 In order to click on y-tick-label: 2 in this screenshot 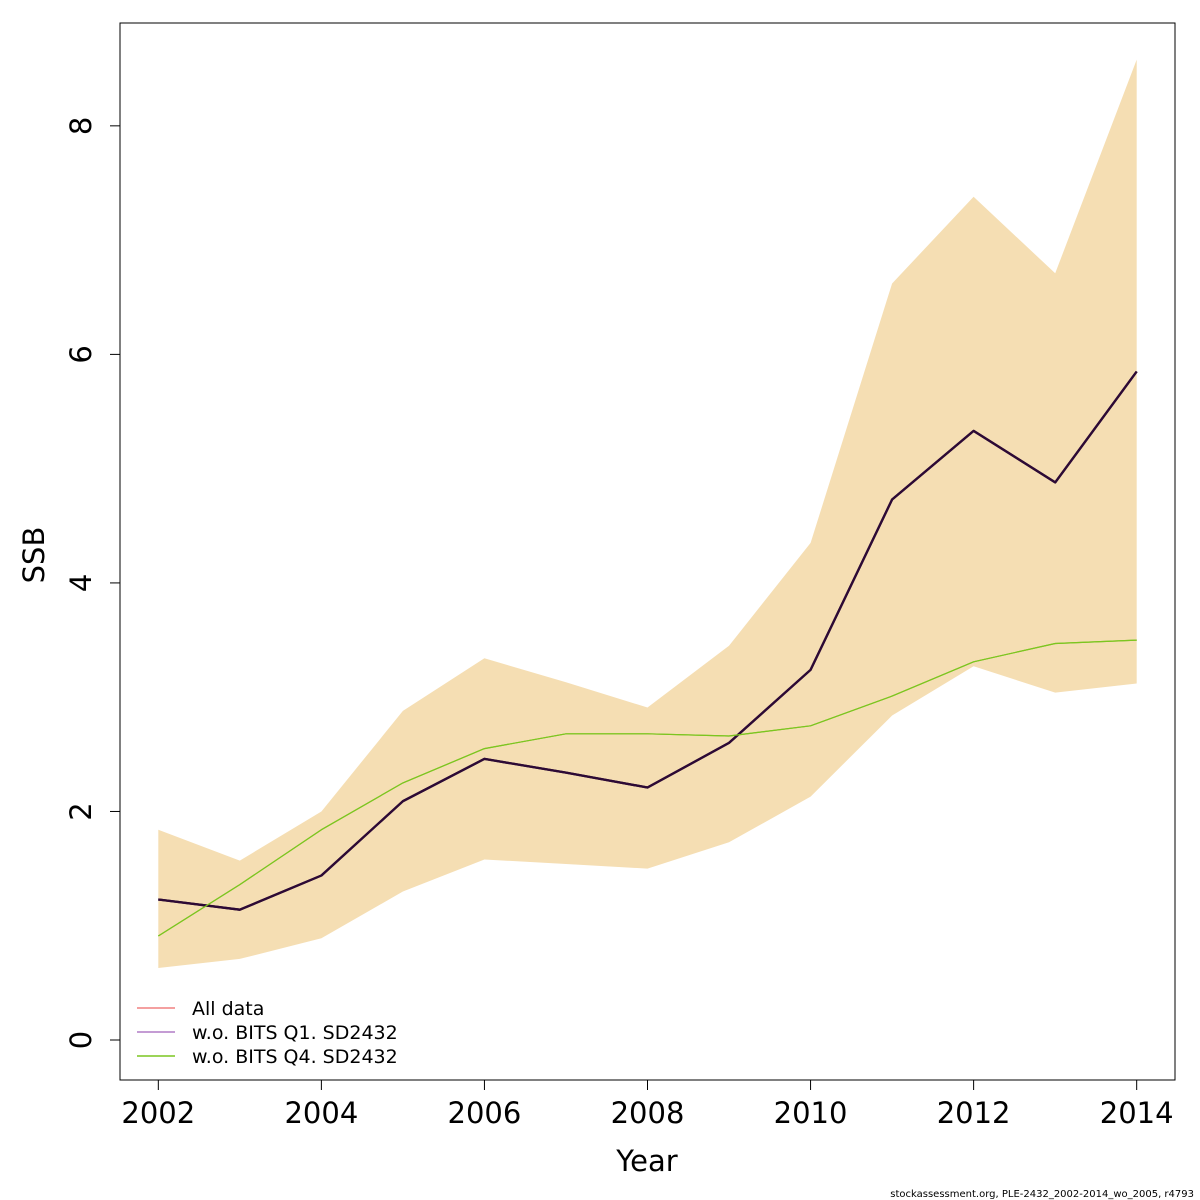, I will do `click(81, 811)`.